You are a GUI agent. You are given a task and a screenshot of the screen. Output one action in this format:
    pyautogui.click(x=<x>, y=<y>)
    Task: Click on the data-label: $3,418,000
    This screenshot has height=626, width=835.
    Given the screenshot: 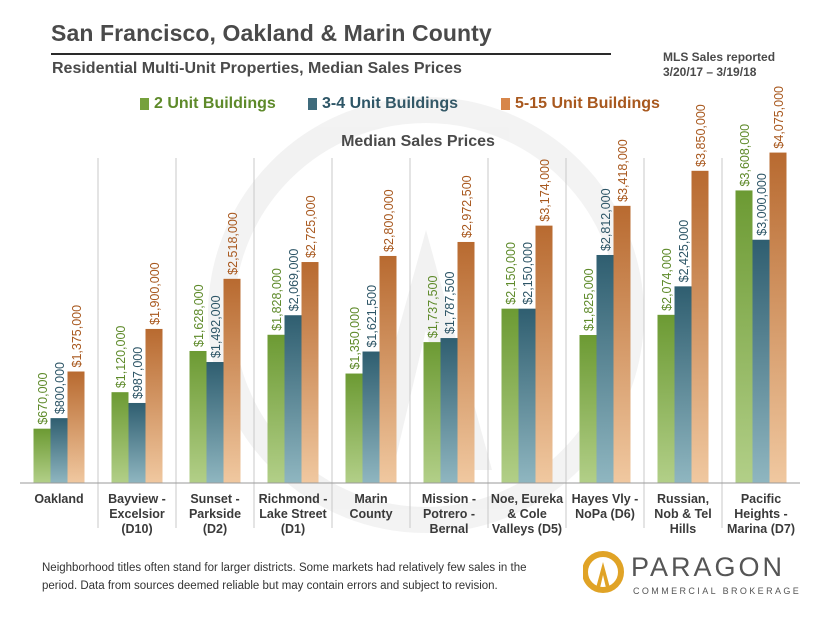 What is the action you would take?
    pyautogui.click(x=623, y=170)
    